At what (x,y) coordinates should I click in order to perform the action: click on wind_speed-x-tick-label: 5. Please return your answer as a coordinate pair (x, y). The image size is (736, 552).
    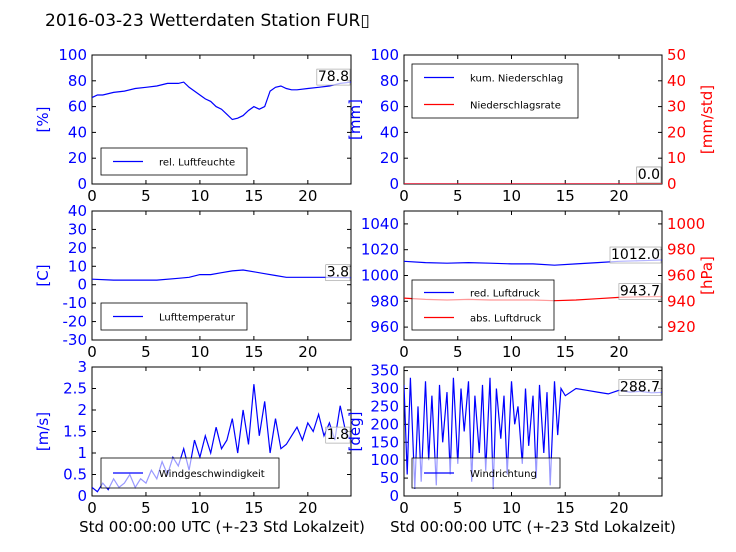
    Looking at the image, I should click on (146, 508).